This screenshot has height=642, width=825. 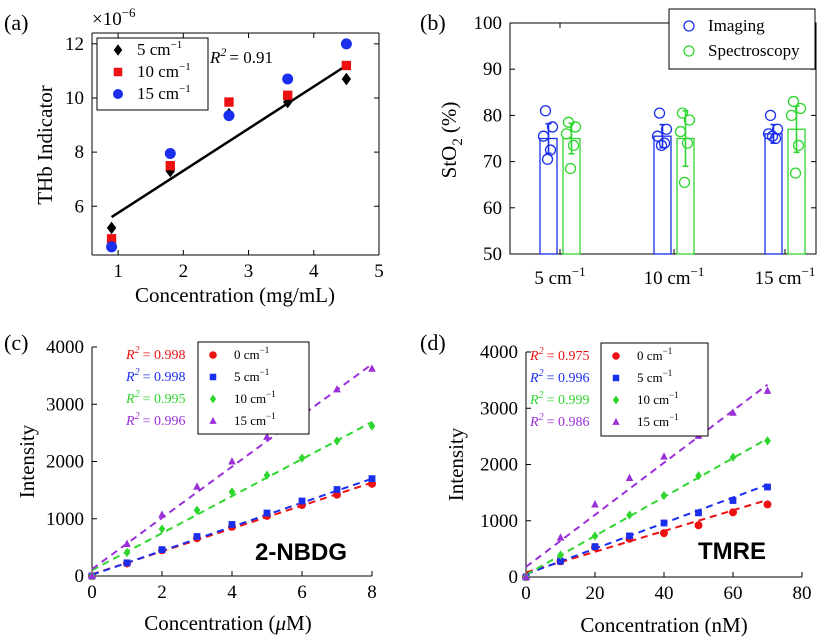 I want to click on y-tick-label: 4000, so click(x=65, y=347).